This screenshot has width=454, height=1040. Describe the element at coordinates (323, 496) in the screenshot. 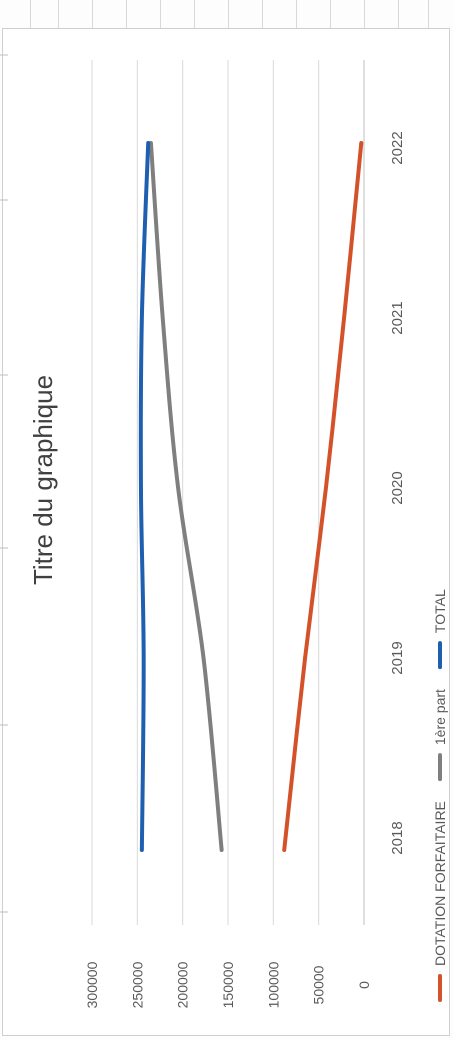

I see `series-line-dotation-forfaitaire` at that location.